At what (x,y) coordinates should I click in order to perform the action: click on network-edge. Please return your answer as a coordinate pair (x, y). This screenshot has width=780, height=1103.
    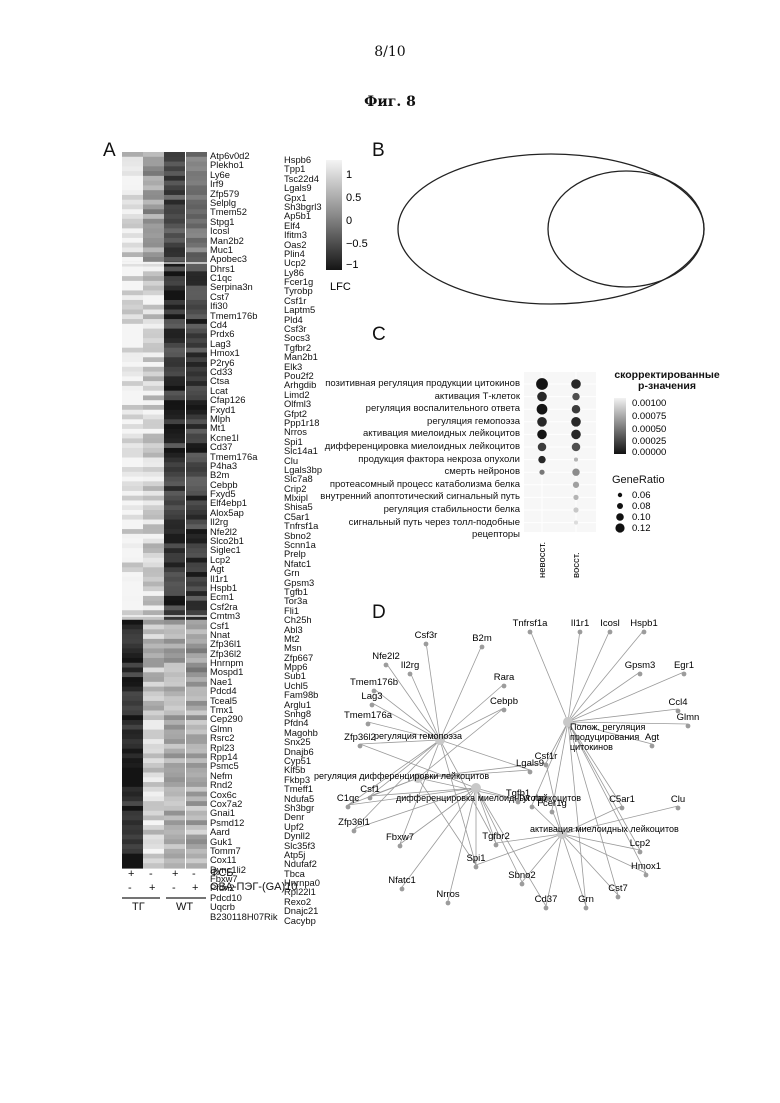
    Looking at the image, I should click on (549, 676).